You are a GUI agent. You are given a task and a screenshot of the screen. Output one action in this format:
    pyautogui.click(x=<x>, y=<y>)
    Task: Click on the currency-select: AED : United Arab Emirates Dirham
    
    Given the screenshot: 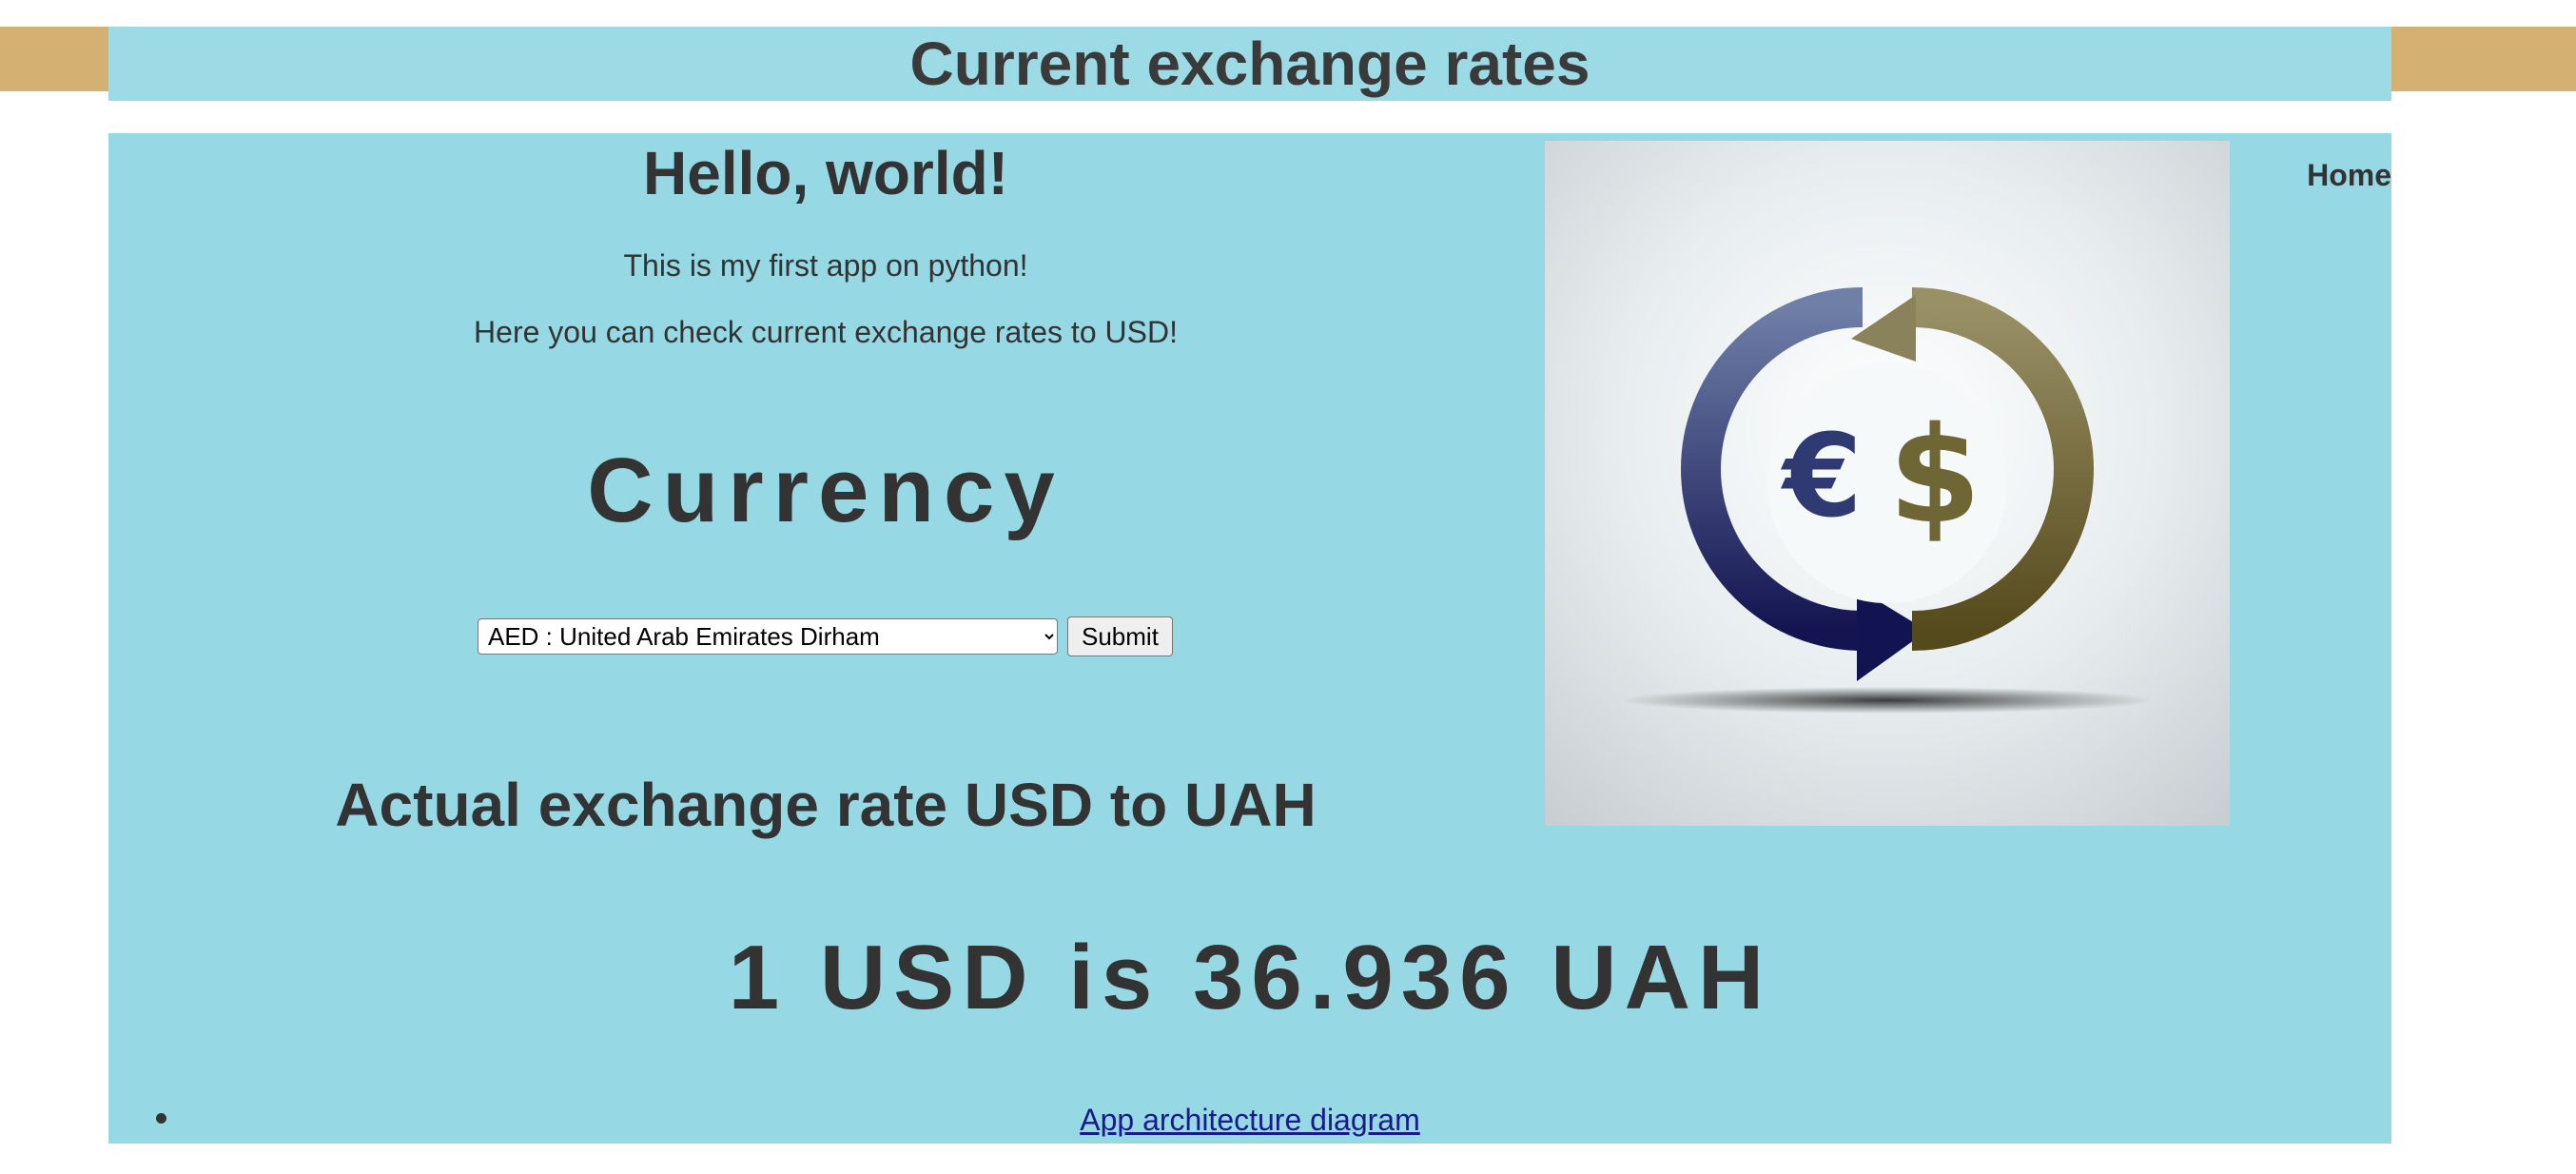 What is the action you would take?
    pyautogui.click(x=768, y=636)
    